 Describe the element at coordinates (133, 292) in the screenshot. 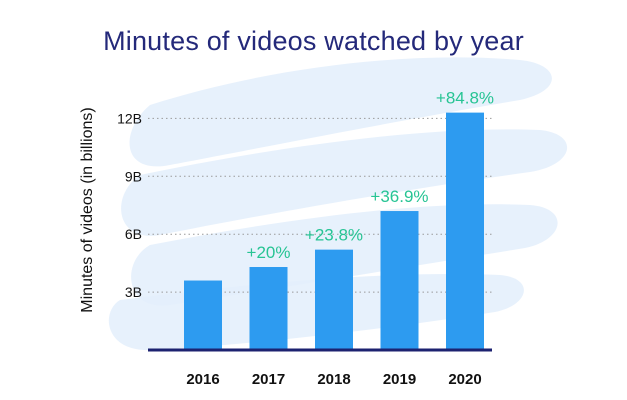

I see `y-tick-label: 3B` at that location.